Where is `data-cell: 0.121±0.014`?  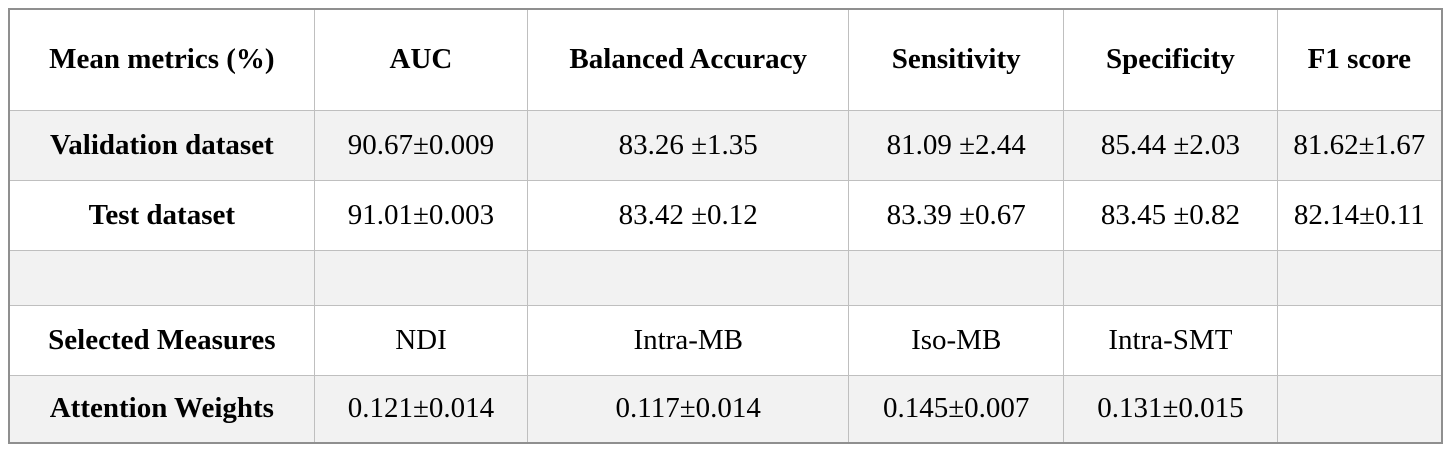
data-cell: 0.121±0.014 is located at coordinates (421, 409).